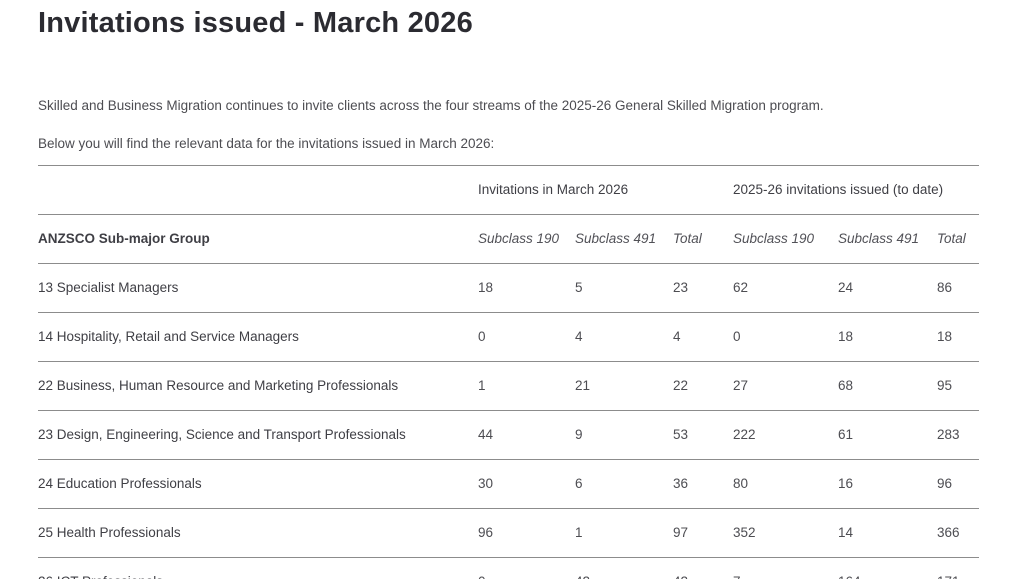 This screenshot has width=1024, height=579. I want to click on cell-value: 222, so click(744, 434).